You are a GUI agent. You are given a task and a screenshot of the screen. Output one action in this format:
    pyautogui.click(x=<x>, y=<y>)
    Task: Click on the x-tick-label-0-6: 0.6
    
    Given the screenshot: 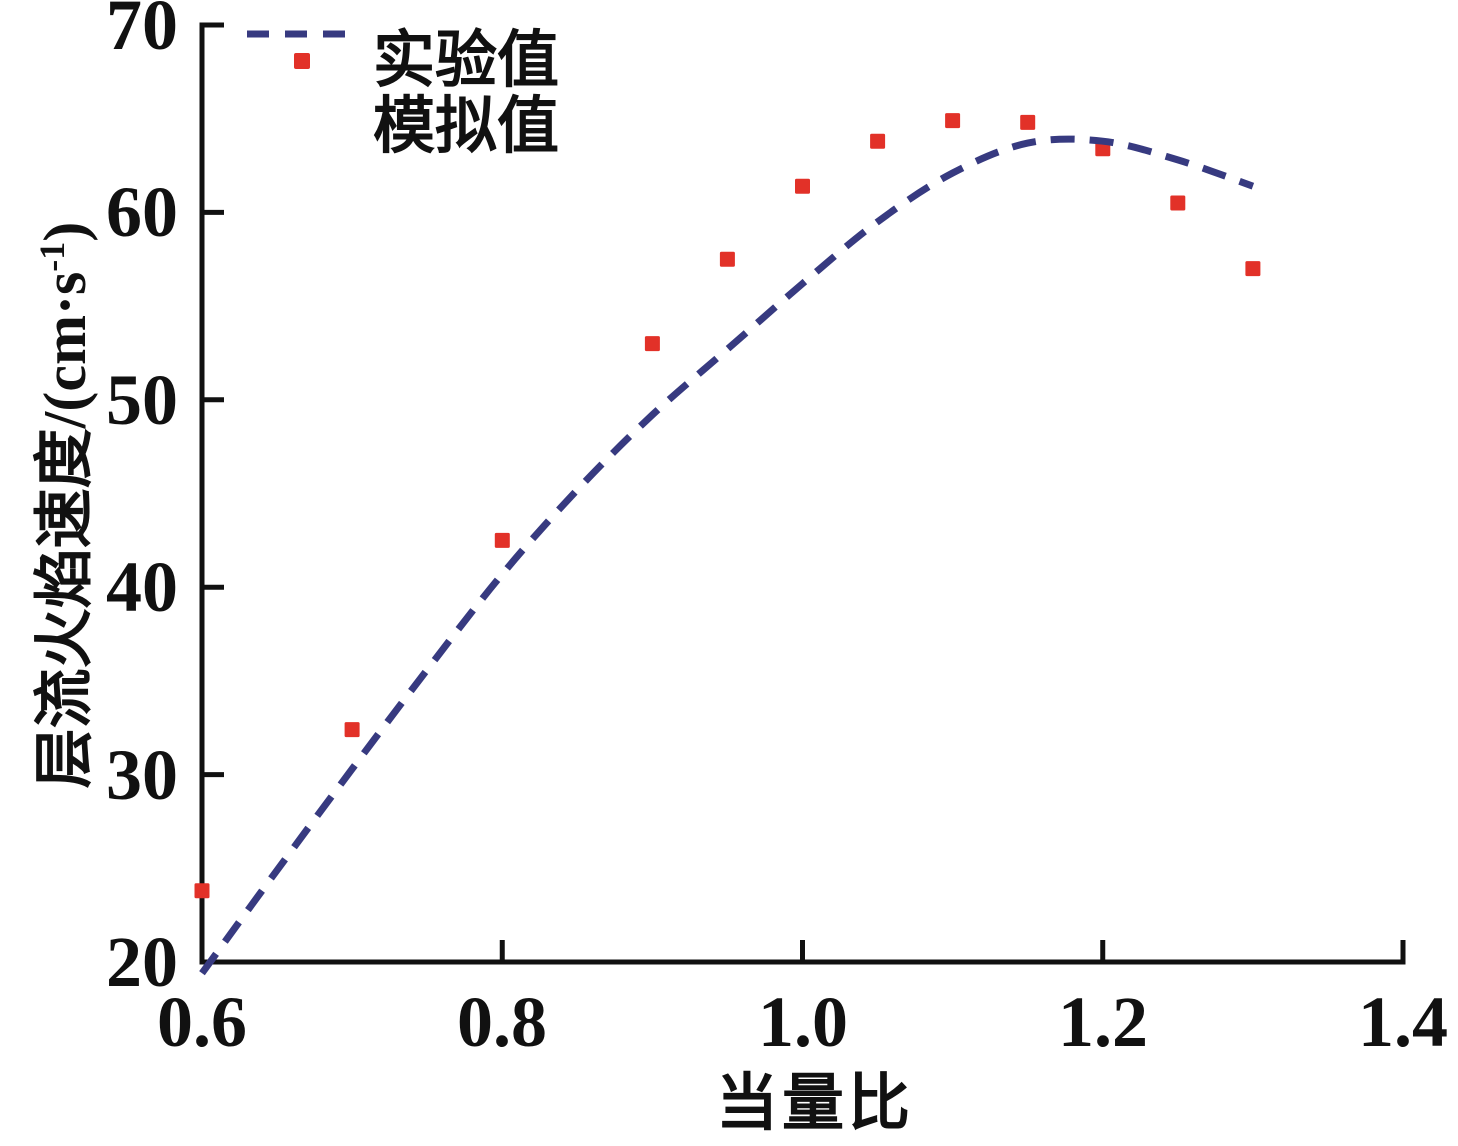 What is the action you would take?
    pyautogui.click(x=202, y=1022)
    